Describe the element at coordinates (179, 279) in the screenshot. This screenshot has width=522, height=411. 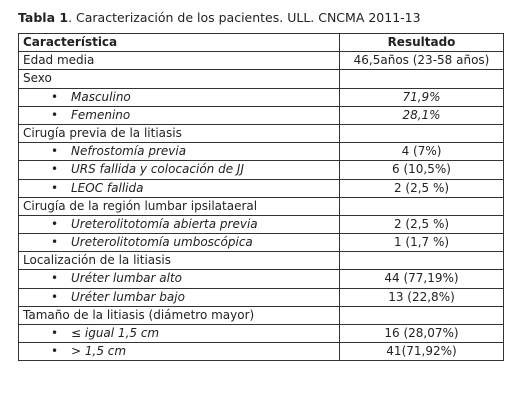
I see `item-label: Uréter lumbar alto` at that location.